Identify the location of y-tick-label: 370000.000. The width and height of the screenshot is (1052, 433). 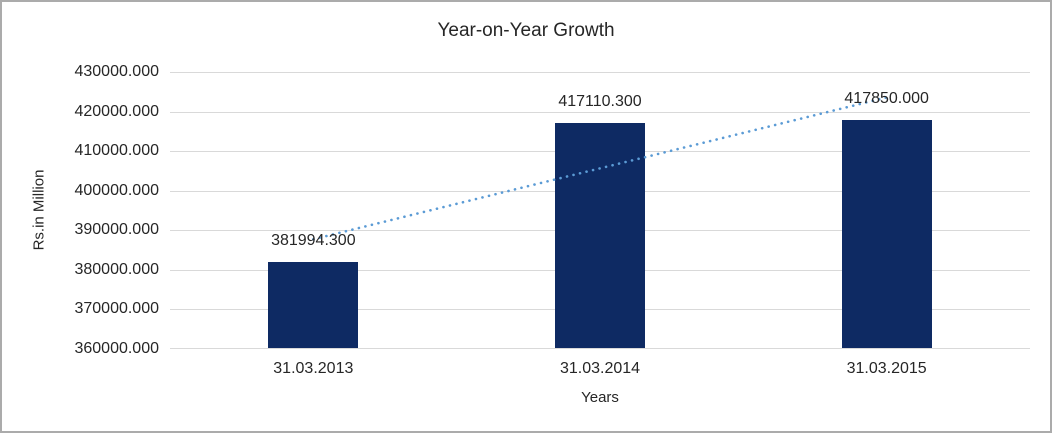
(116, 309).